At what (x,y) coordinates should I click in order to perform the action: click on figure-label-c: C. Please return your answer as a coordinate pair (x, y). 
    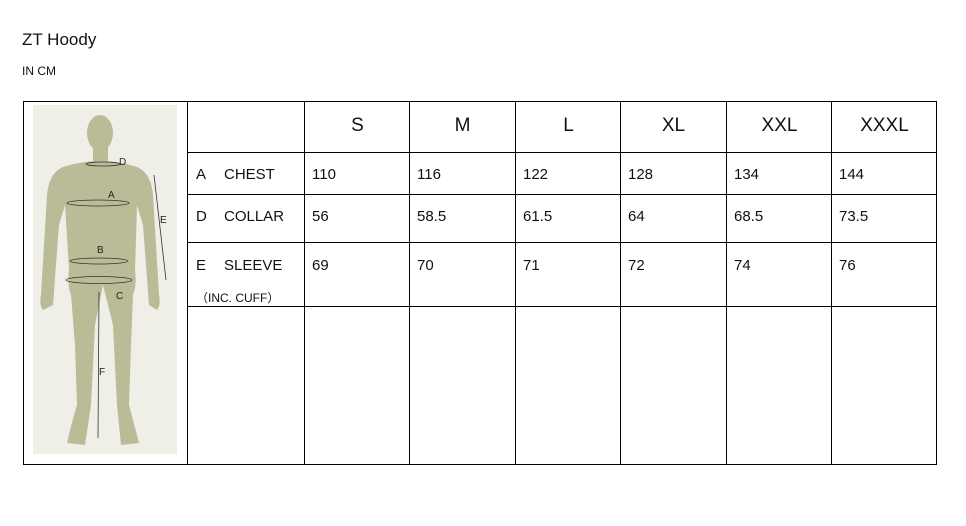
    Looking at the image, I should click on (119, 296).